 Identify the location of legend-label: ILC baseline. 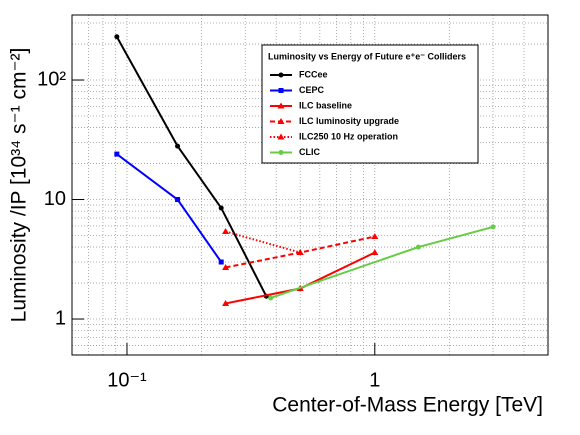
(325, 105).